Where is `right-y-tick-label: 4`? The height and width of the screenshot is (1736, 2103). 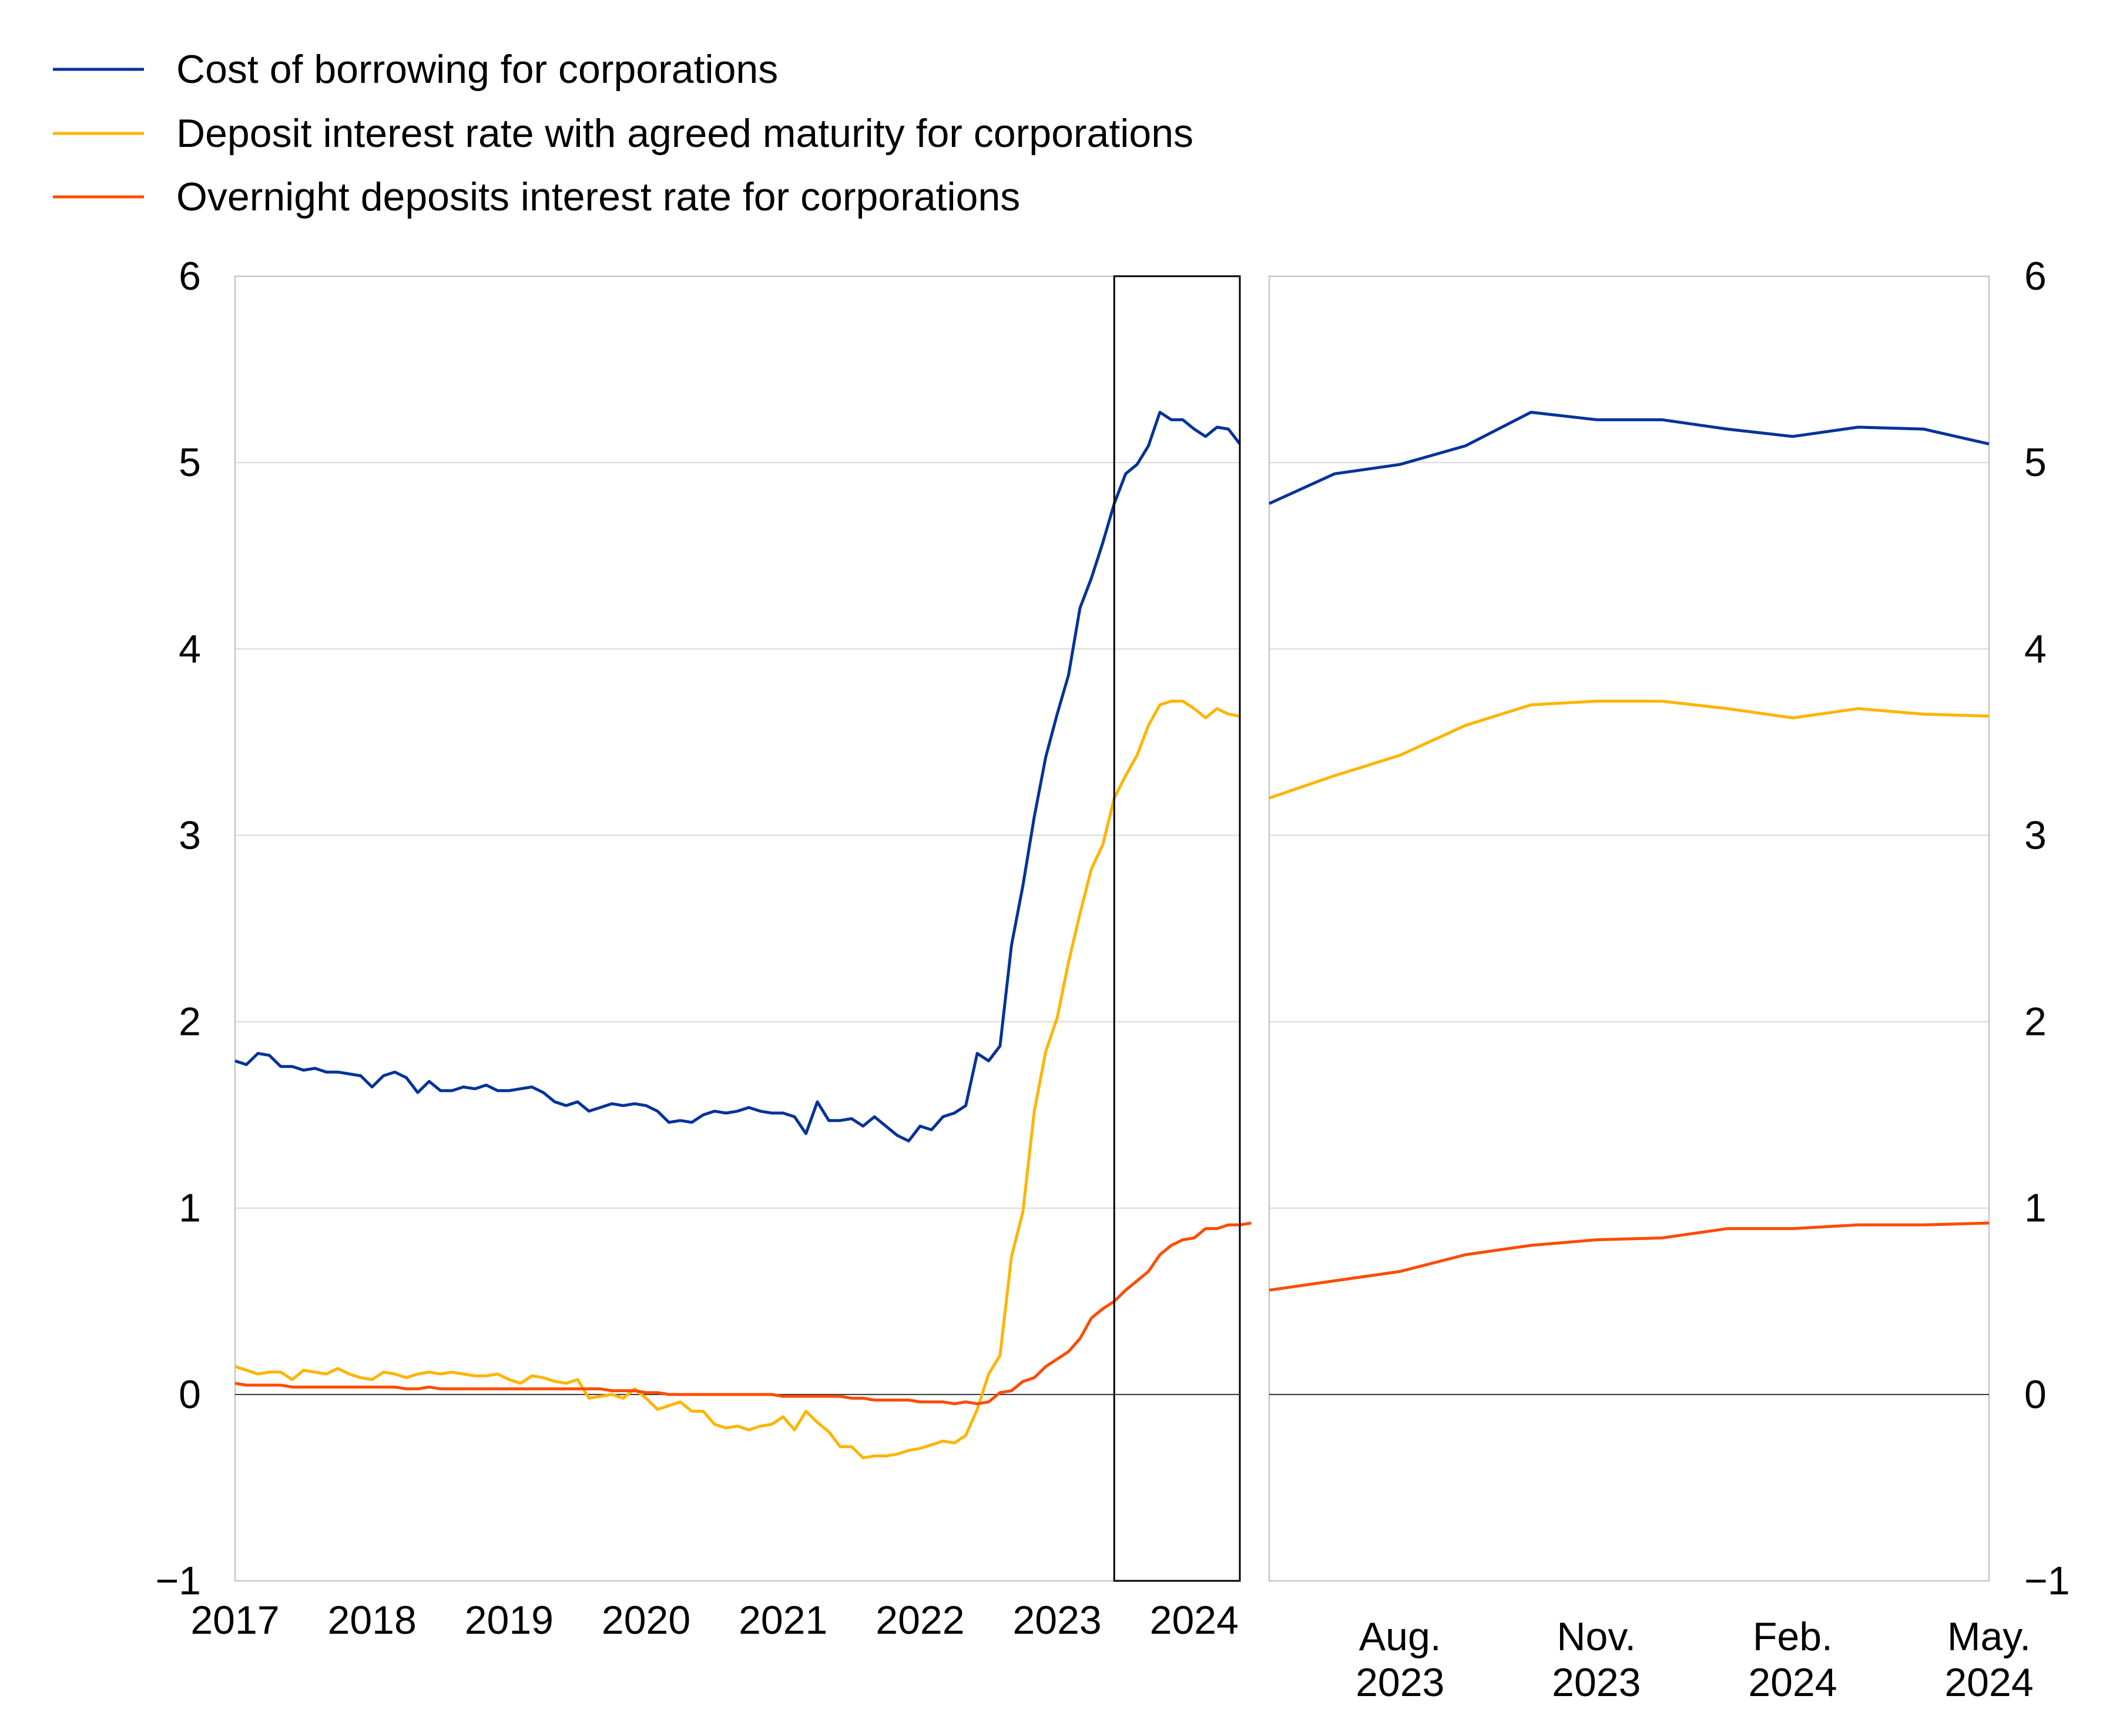 right-y-tick-label: 4 is located at coordinates (2035, 648).